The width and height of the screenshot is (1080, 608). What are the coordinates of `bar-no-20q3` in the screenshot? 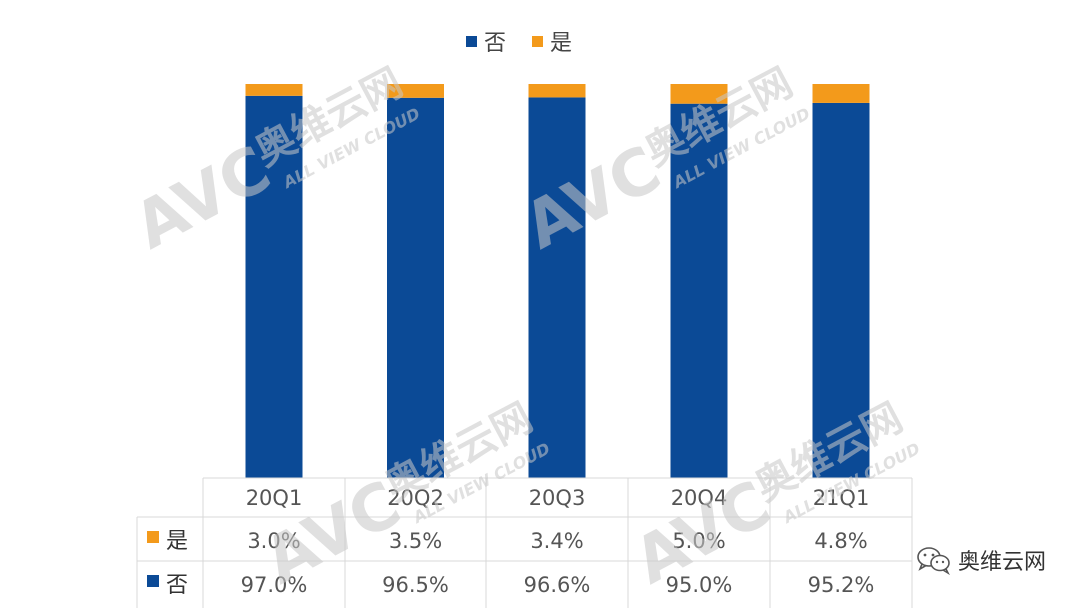 It's located at (557, 288).